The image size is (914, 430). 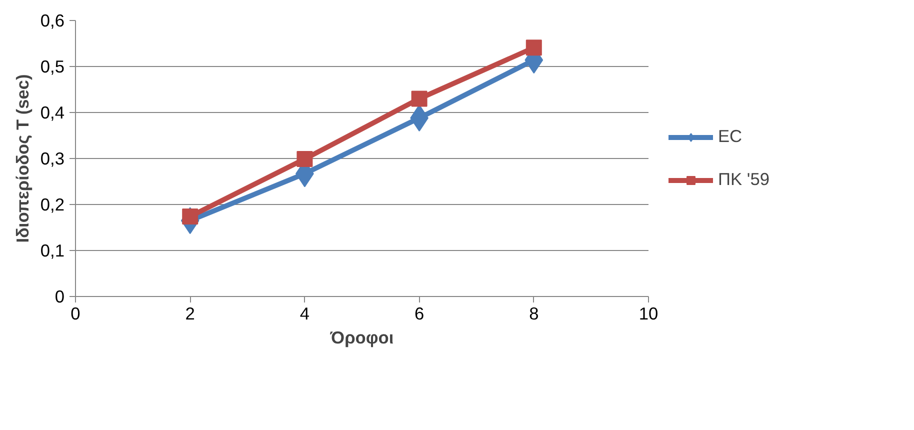 What do you see at coordinates (190, 314) in the screenshot?
I see `x-tick-label: 2` at bounding box center [190, 314].